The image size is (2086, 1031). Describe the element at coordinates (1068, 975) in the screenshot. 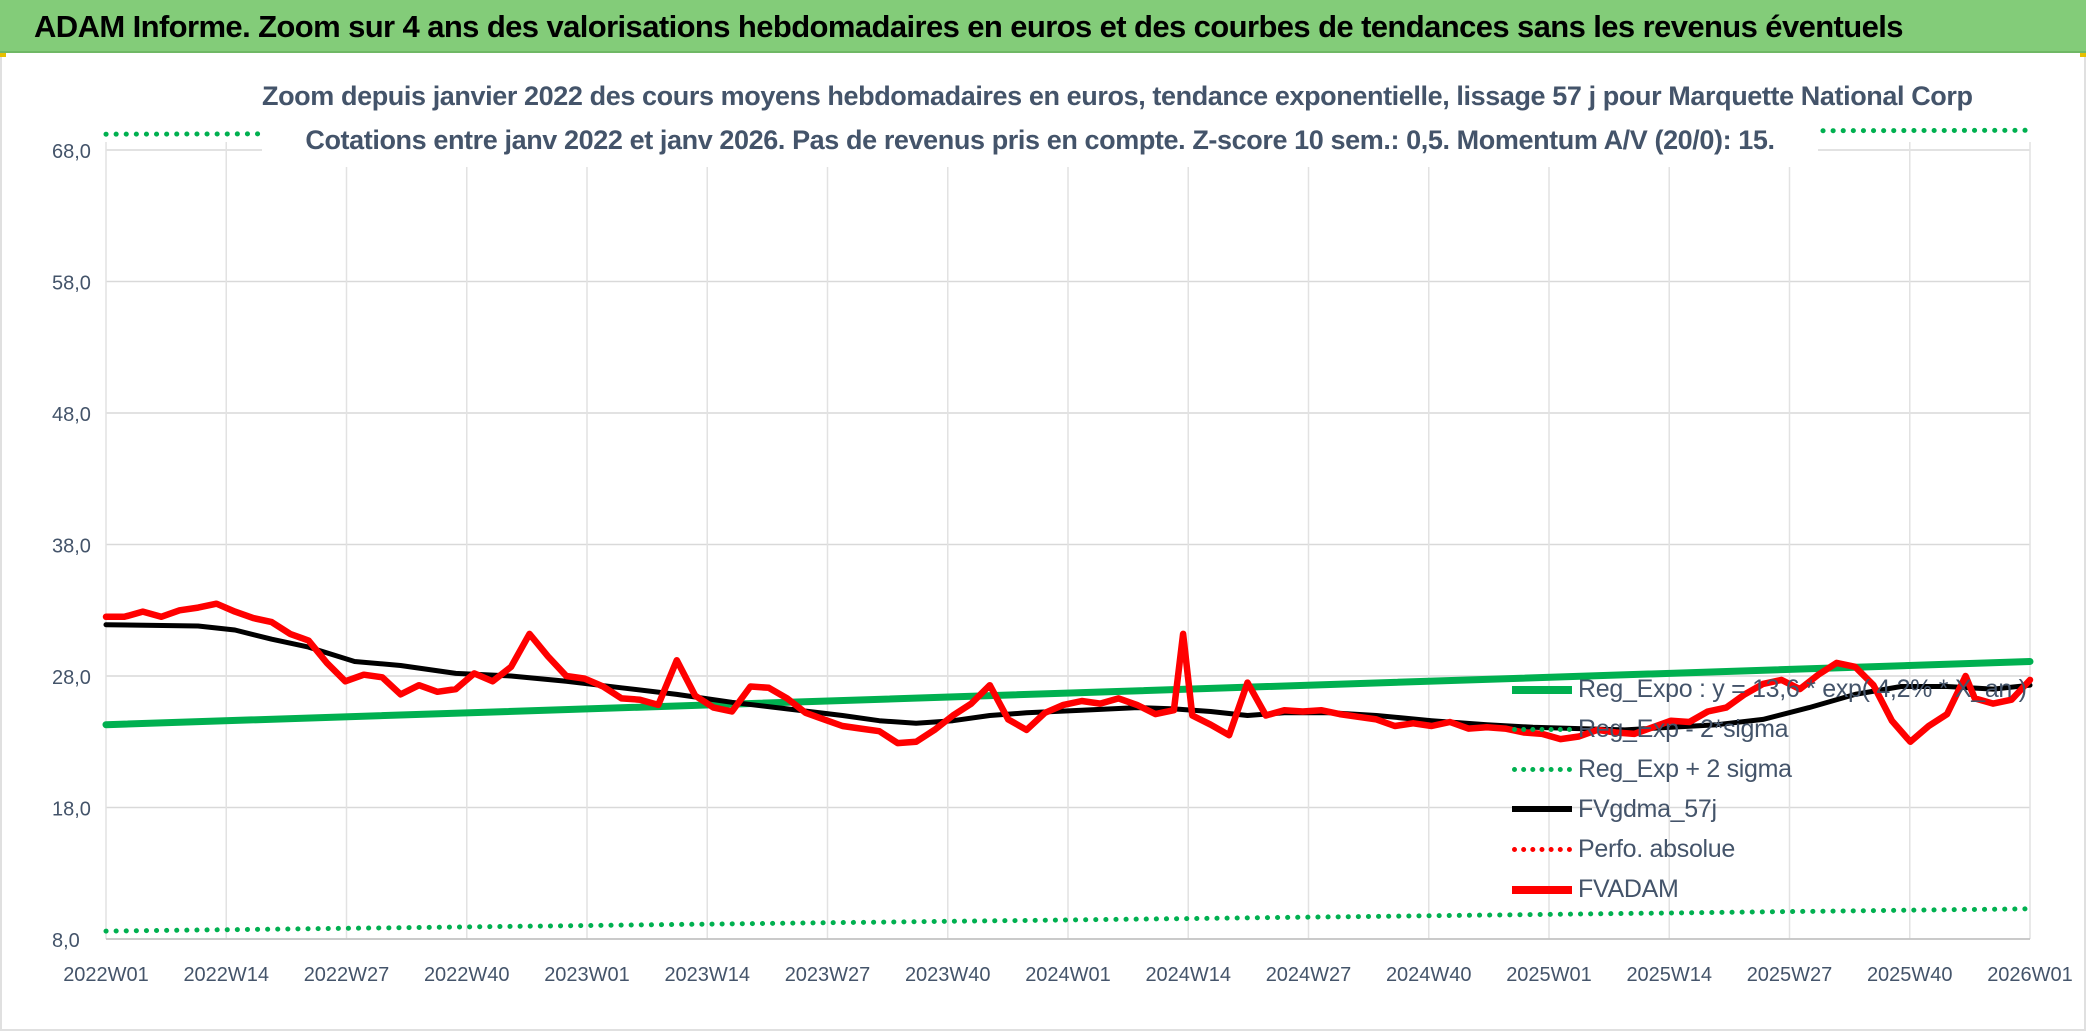

I see `x-tick-label: 2024W01` at that location.